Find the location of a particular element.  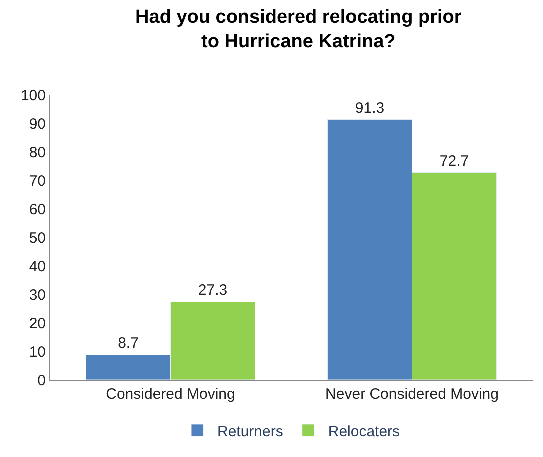

x-tick-label: Never Considered Moving is located at coordinates (412, 394).